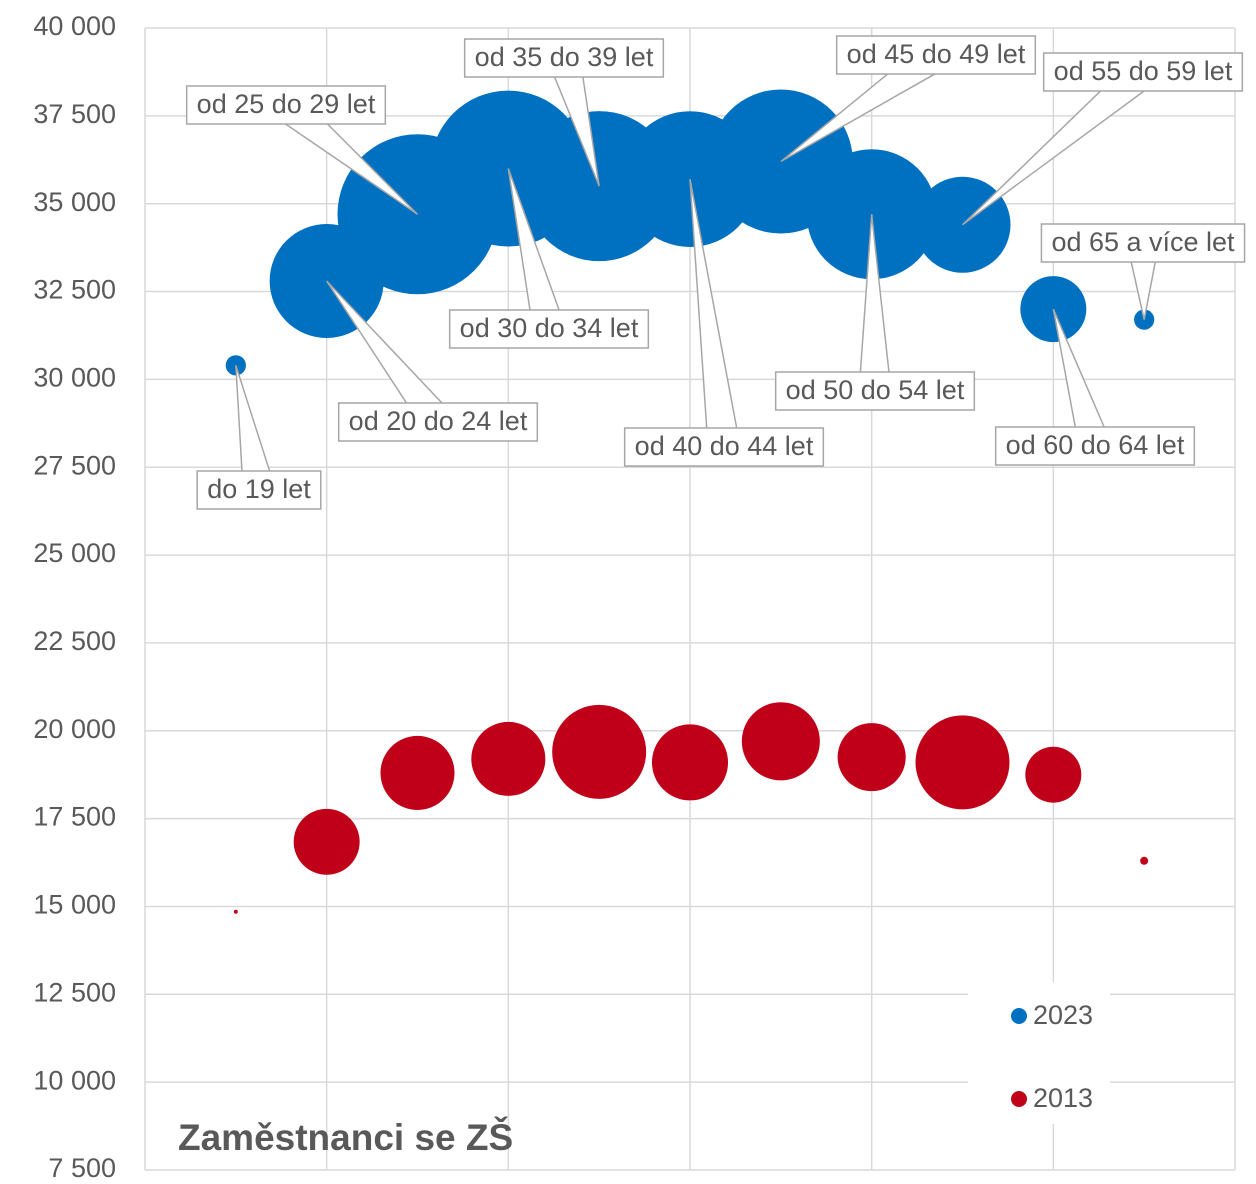 The width and height of the screenshot is (1256, 1184). I want to click on data-label: od 45 do 49 let, so click(936, 54).